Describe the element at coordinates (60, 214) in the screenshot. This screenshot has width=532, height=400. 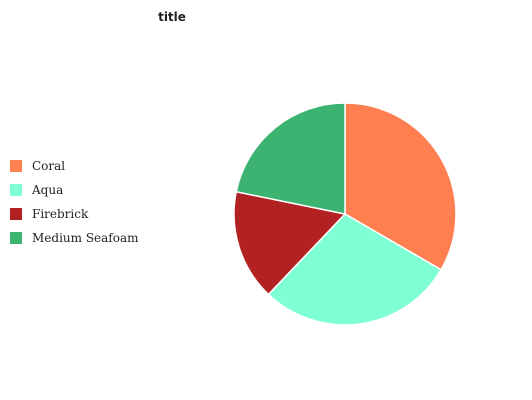
I see `legend-label-firebrick: Firebrick` at that location.